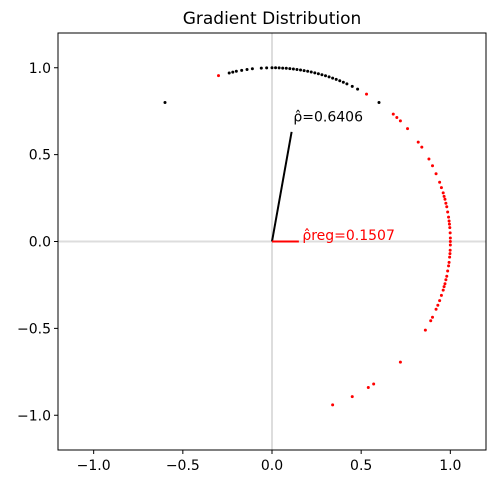  What do you see at coordinates (183, 466) in the screenshot?
I see `x-tick-label: −0.5` at bounding box center [183, 466].